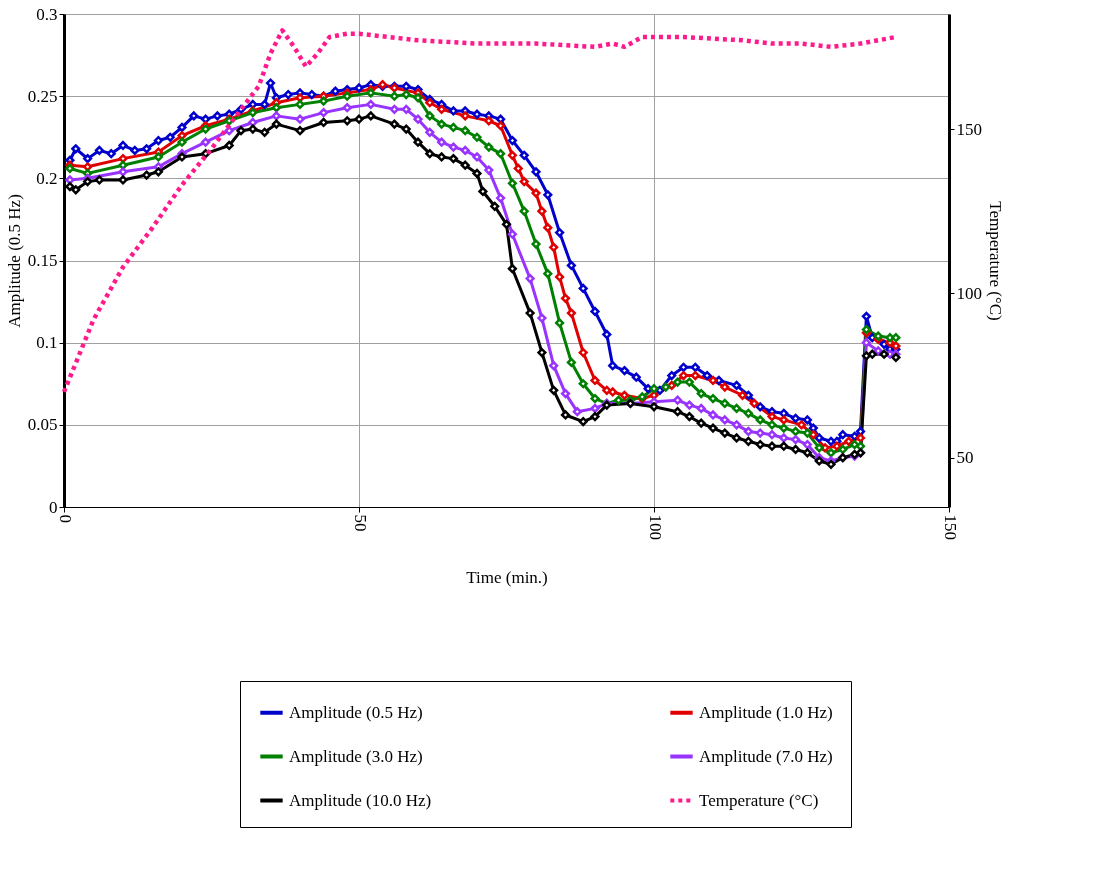 This screenshot has width=1113, height=869. I want to click on y-tick-label: 0.15, so click(42, 260).